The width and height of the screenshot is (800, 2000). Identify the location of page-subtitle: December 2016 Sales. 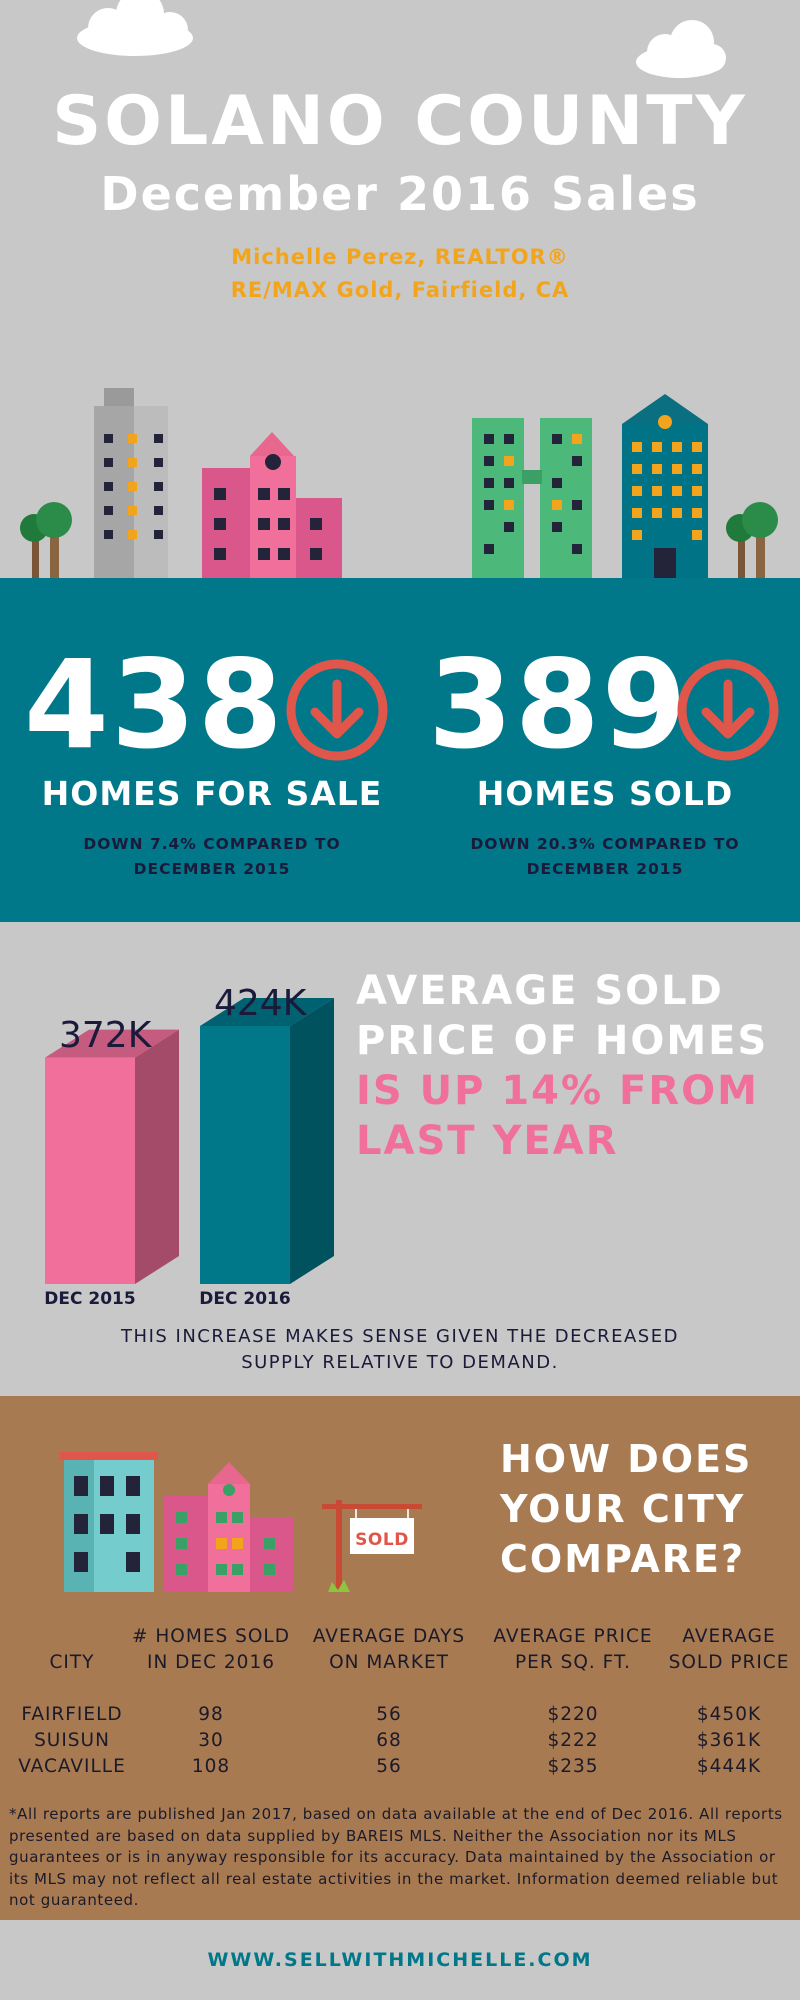
(400, 194).